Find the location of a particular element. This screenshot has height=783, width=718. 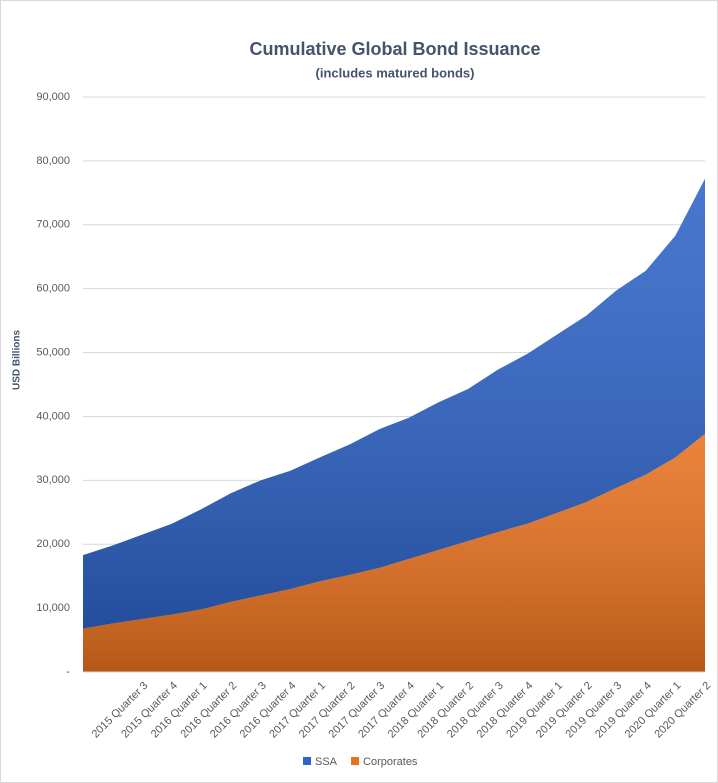

y-tick-label: 20,000 is located at coordinates (53, 544).